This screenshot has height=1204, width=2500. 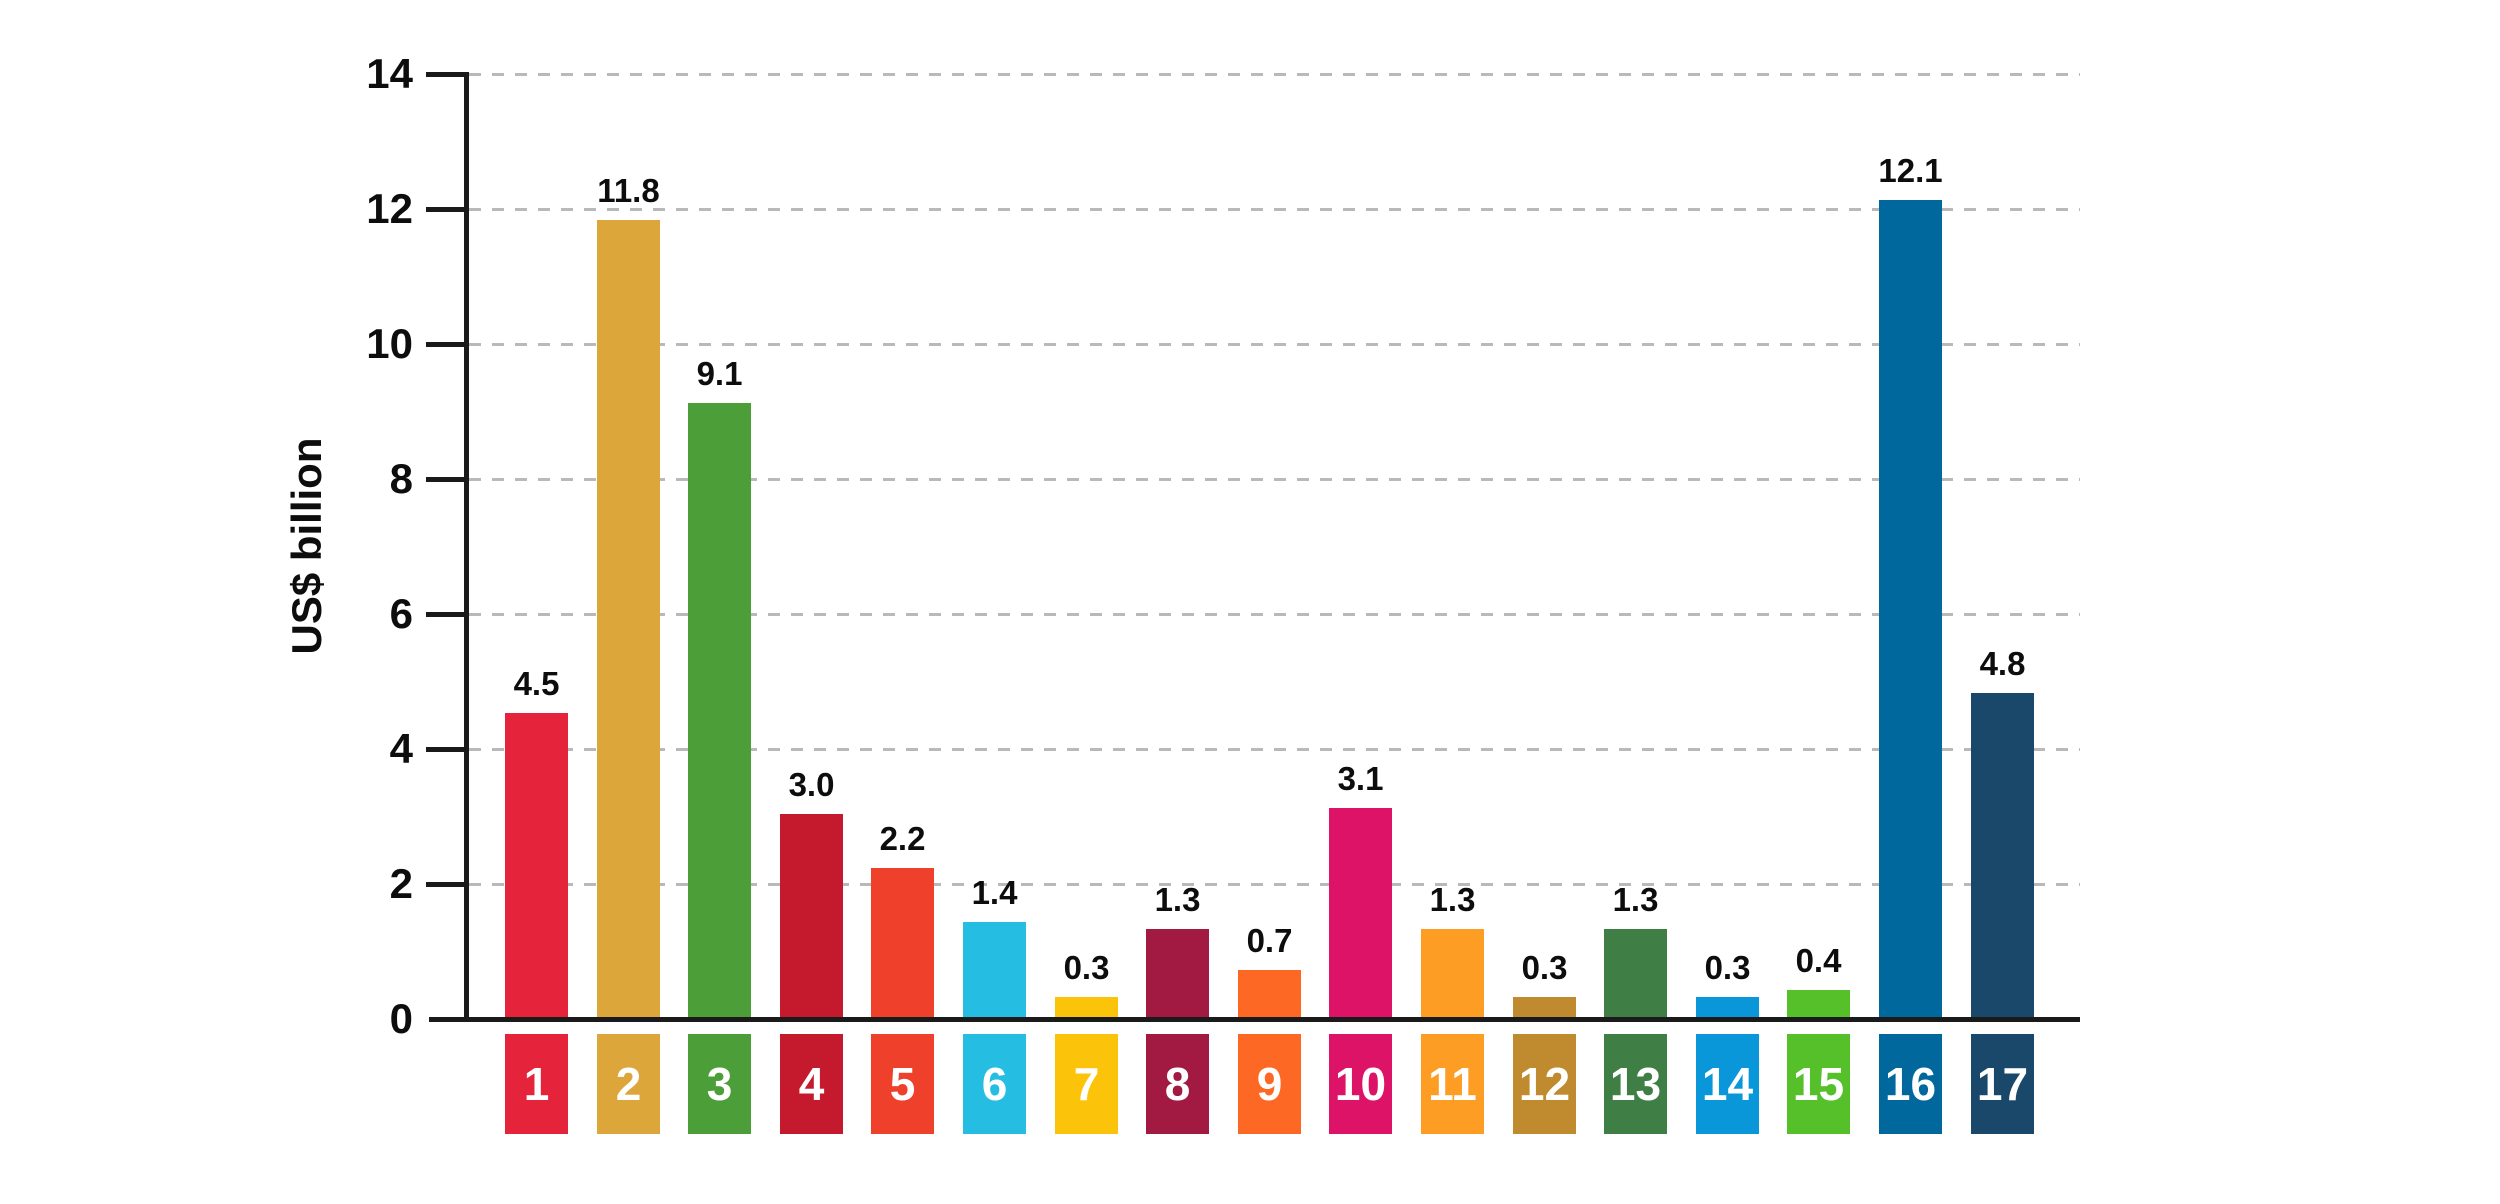 I want to click on category-badge: 6, so click(x=994, y=1084).